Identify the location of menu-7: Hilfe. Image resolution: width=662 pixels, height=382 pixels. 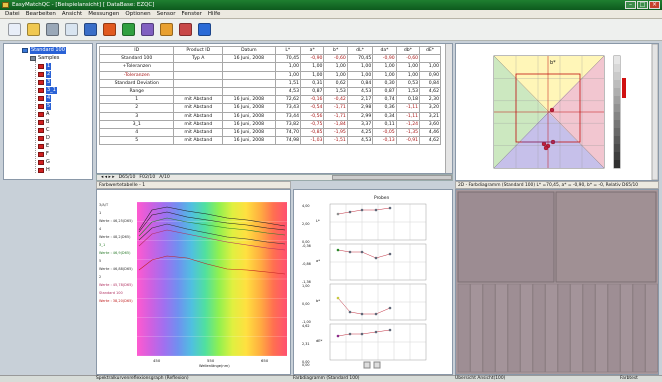
(214, 14).